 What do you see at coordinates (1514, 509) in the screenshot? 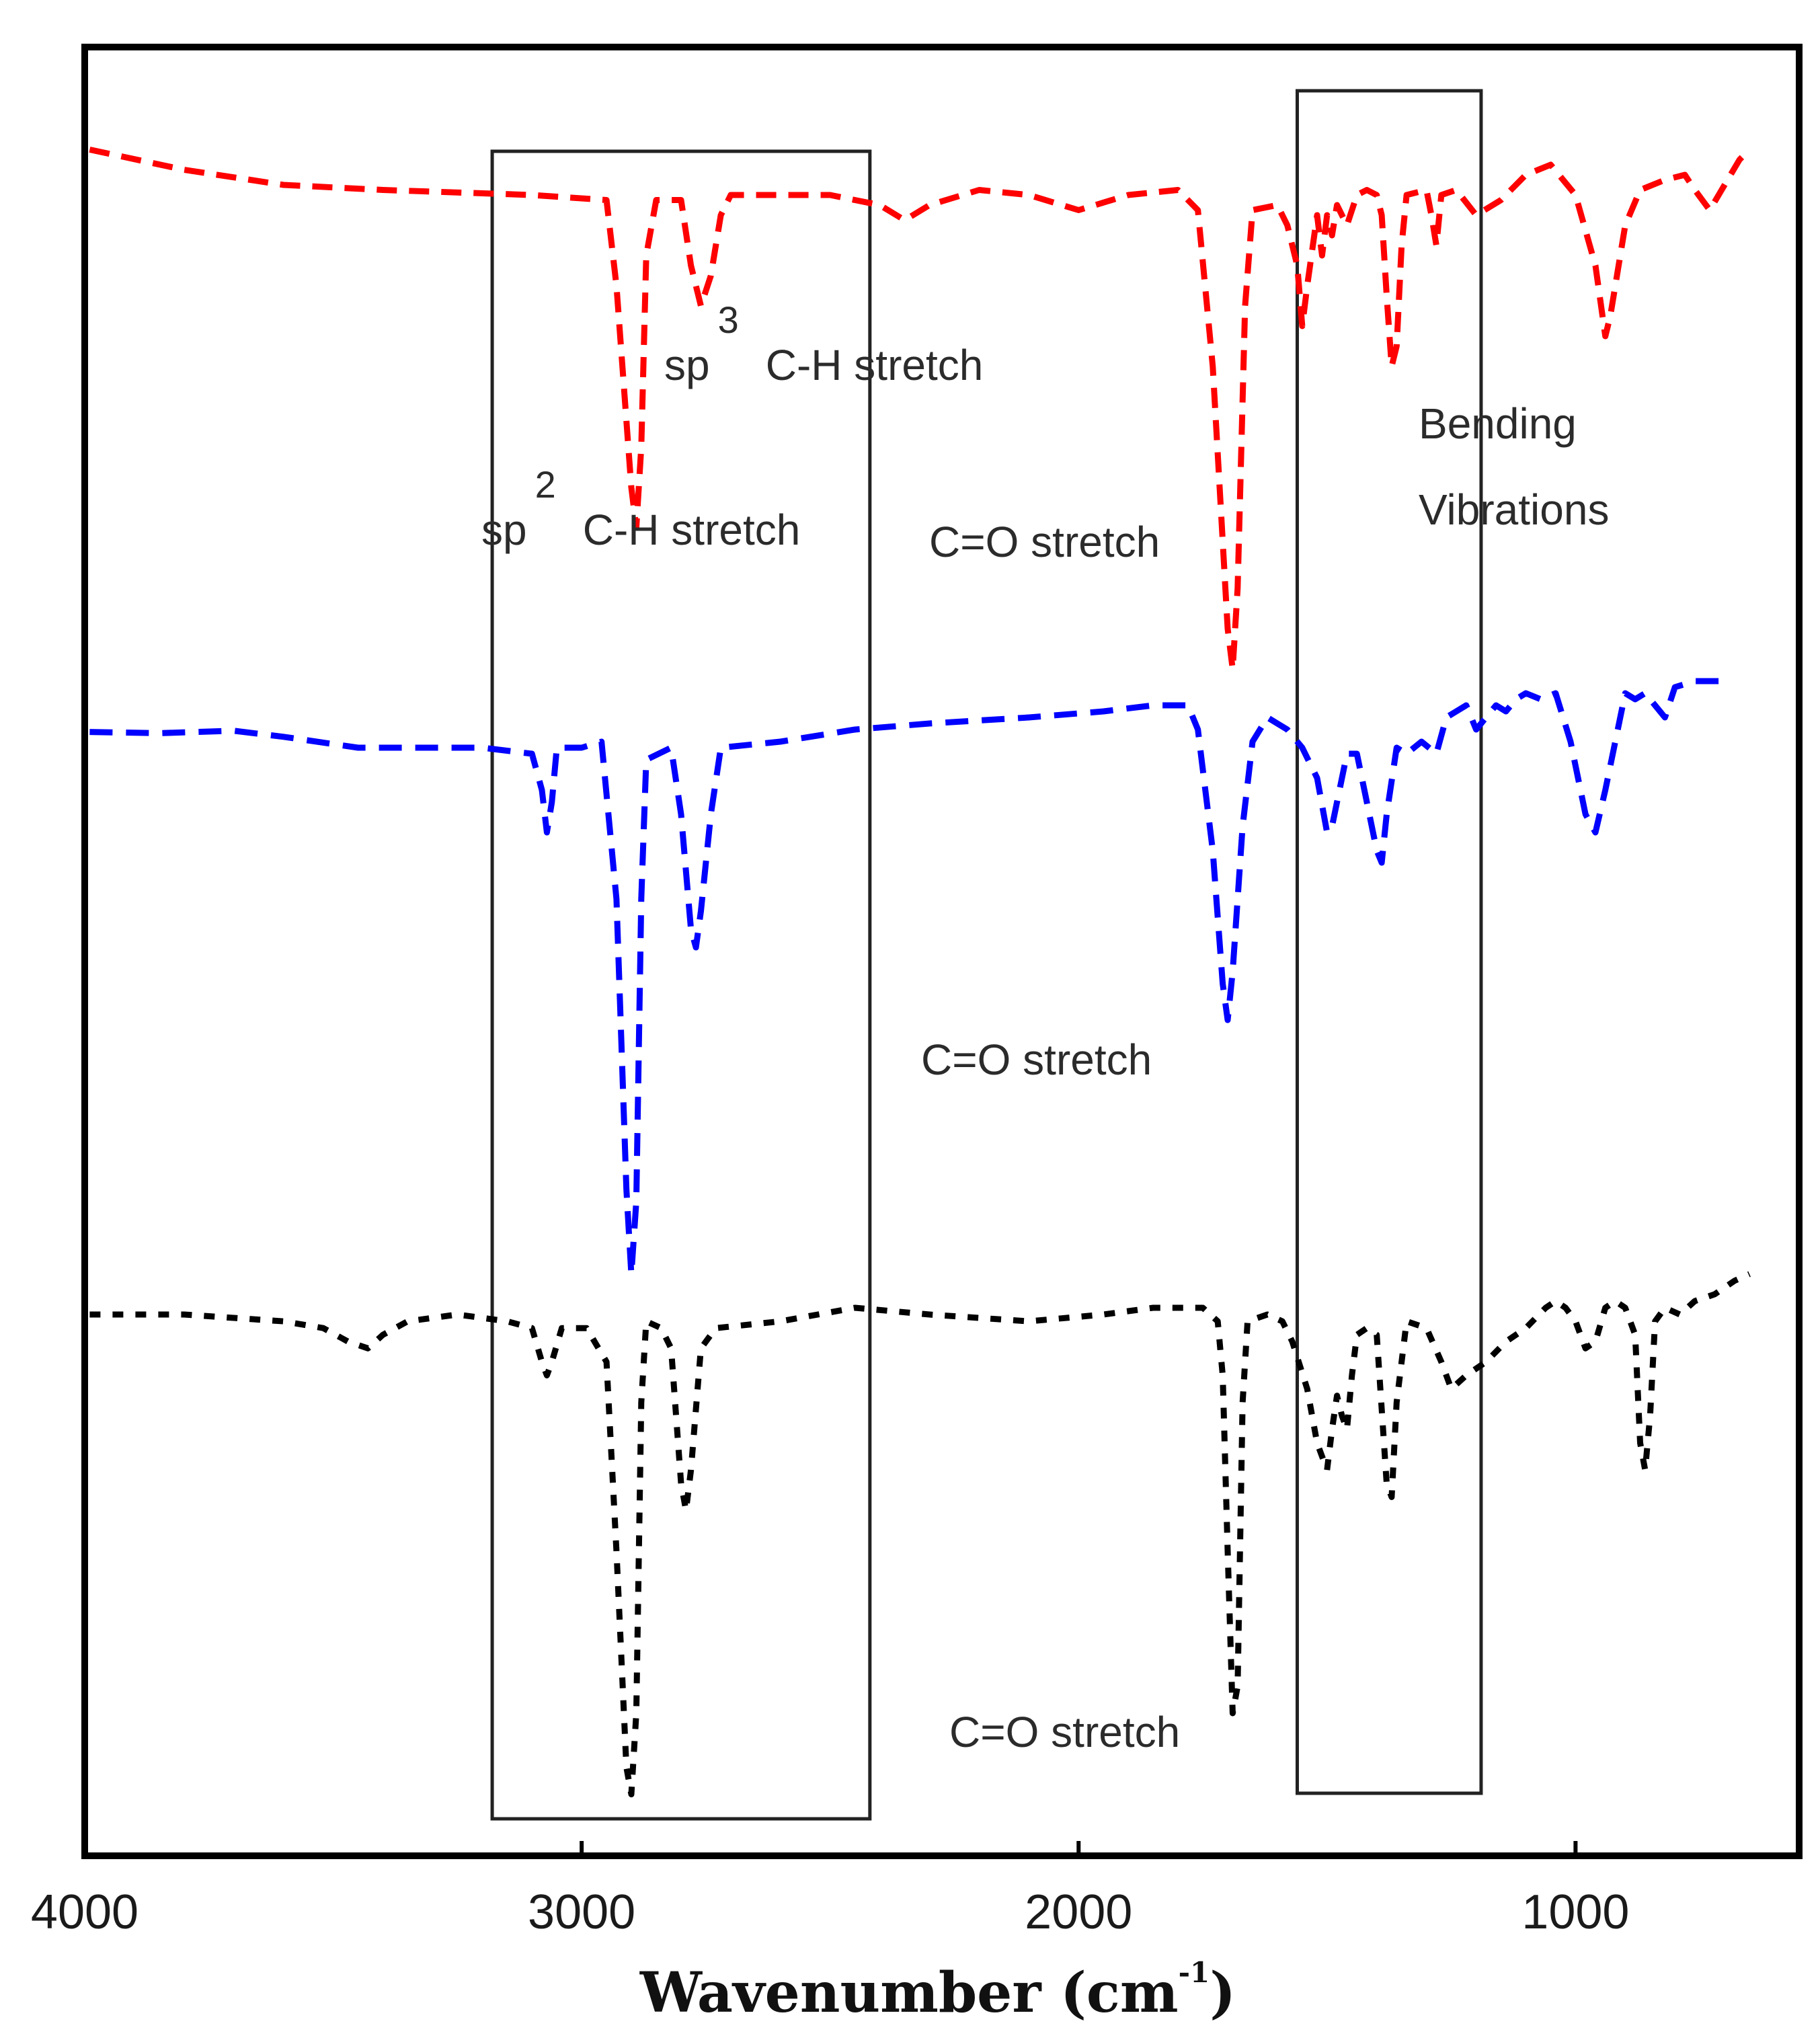
I see `annotation-vibrations: Vibrations` at bounding box center [1514, 509].